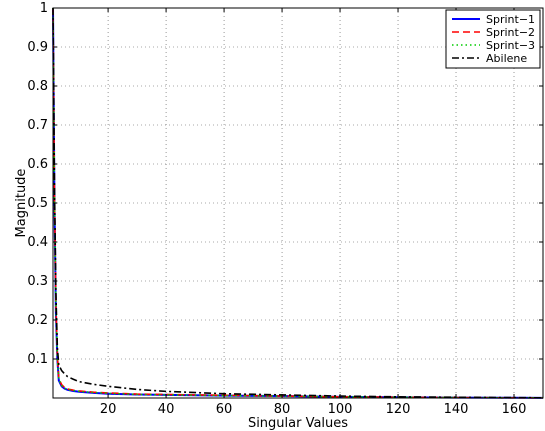  I want to click on y-tick-label: 0.9, so click(37, 47).